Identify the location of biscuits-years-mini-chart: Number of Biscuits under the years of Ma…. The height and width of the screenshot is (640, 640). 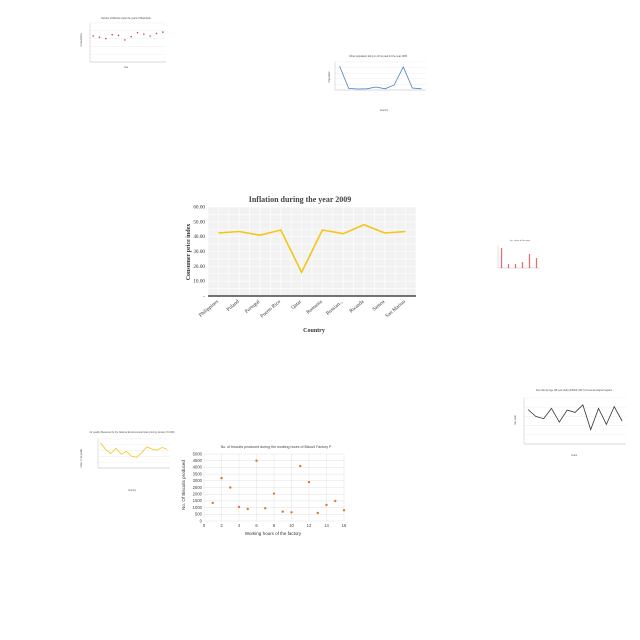
(123, 43).